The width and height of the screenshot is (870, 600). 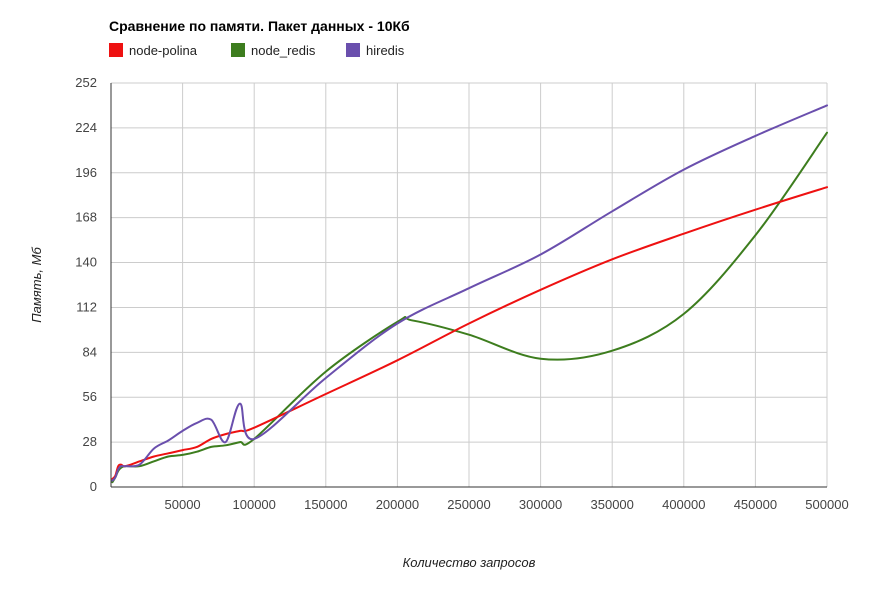 What do you see at coordinates (612, 504) in the screenshot?
I see `x-tick-label-350000: 350000` at bounding box center [612, 504].